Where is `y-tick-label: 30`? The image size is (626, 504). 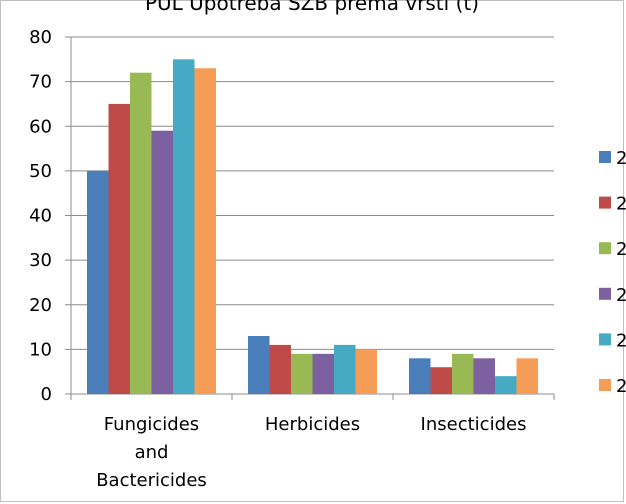 y-tick-label: 30 is located at coordinates (40, 260).